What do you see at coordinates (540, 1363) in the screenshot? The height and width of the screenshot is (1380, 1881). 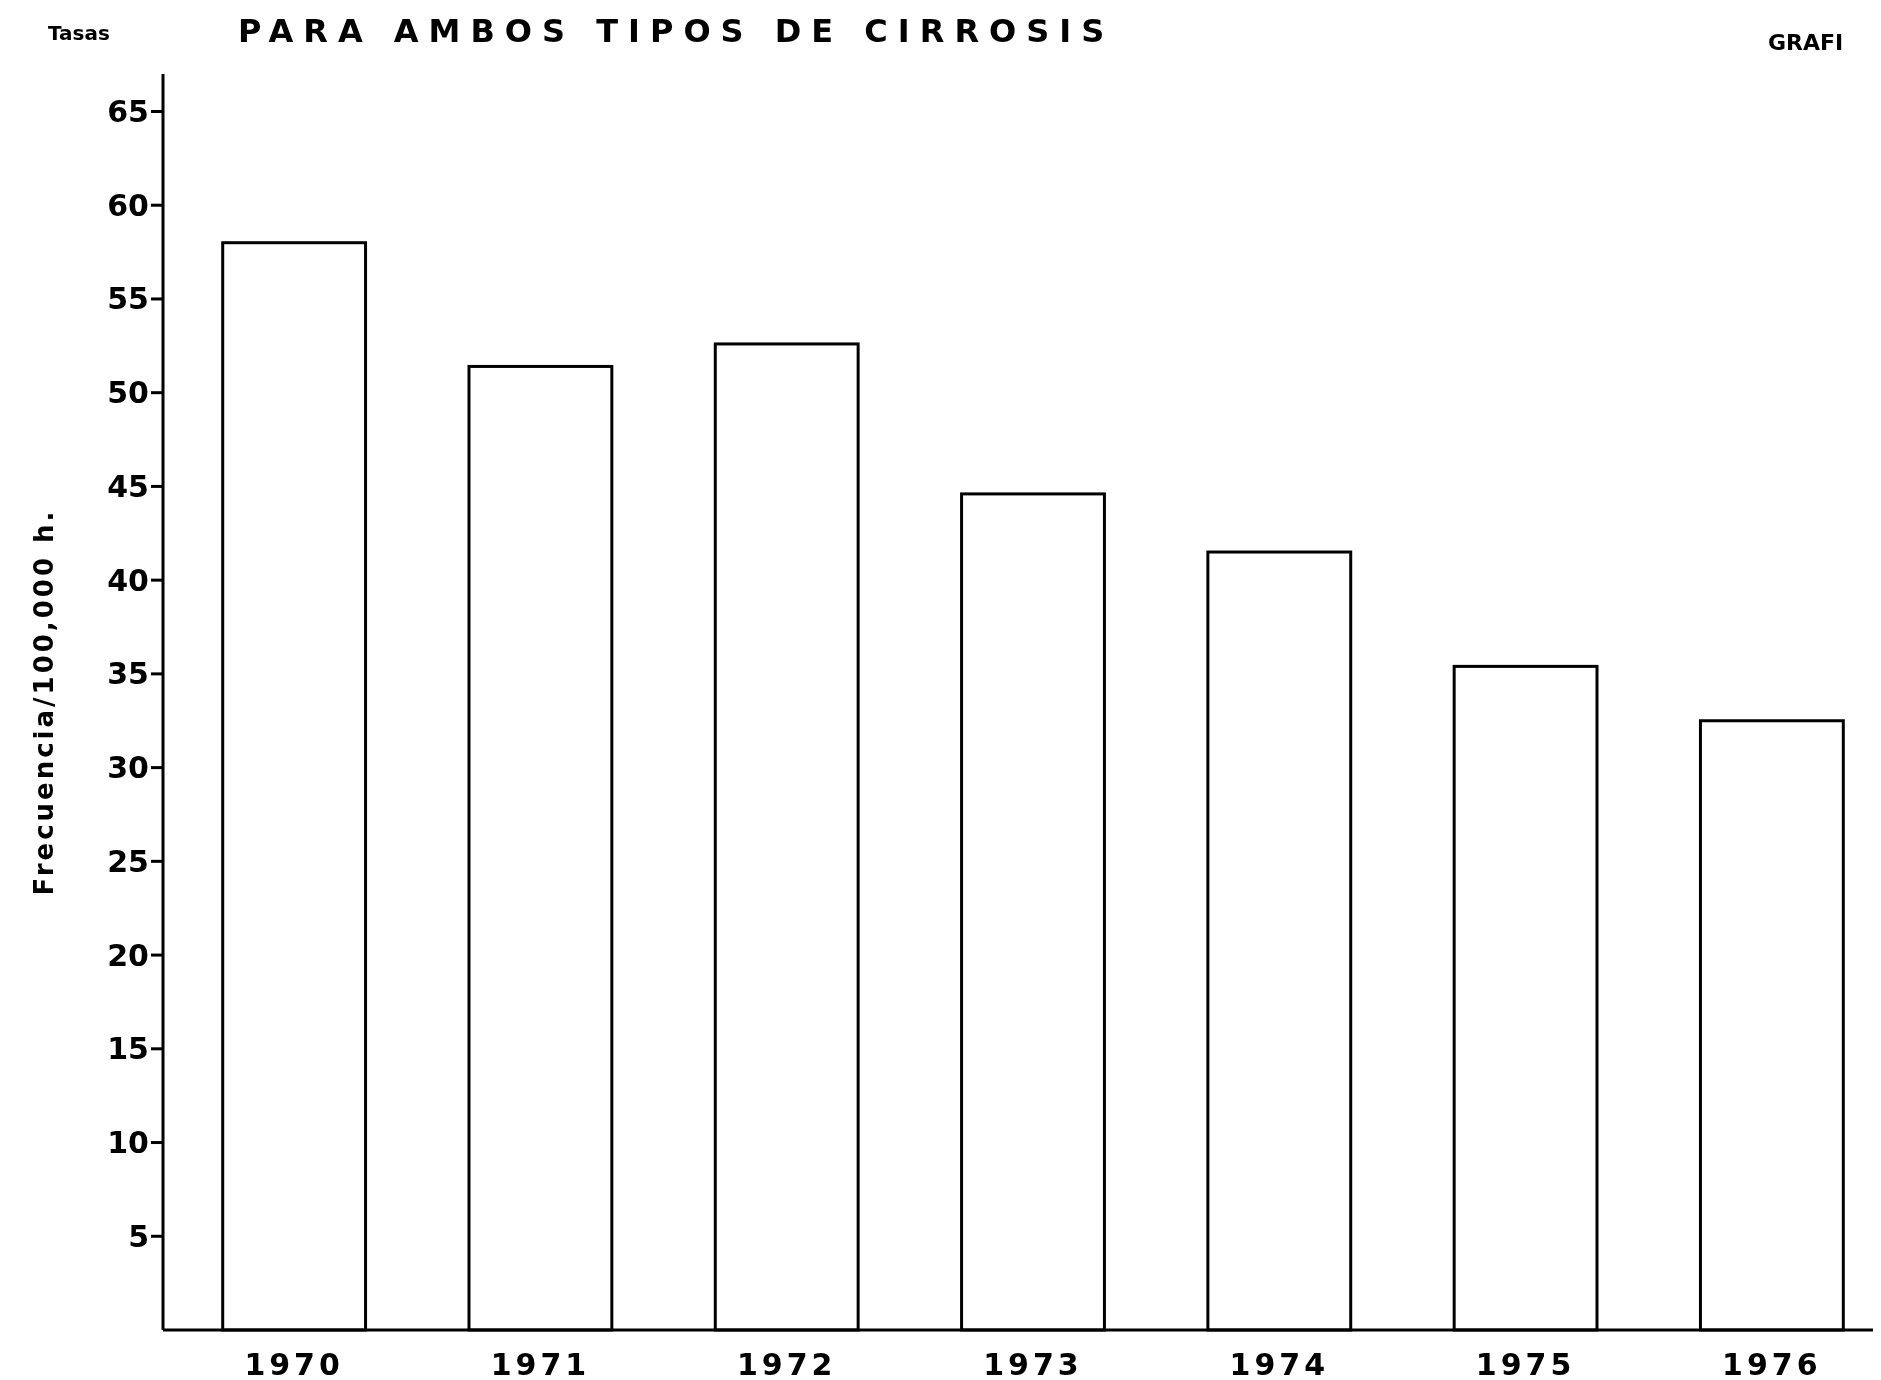 I see `x-tick-label: 1971` at bounding box center [540, 1363].